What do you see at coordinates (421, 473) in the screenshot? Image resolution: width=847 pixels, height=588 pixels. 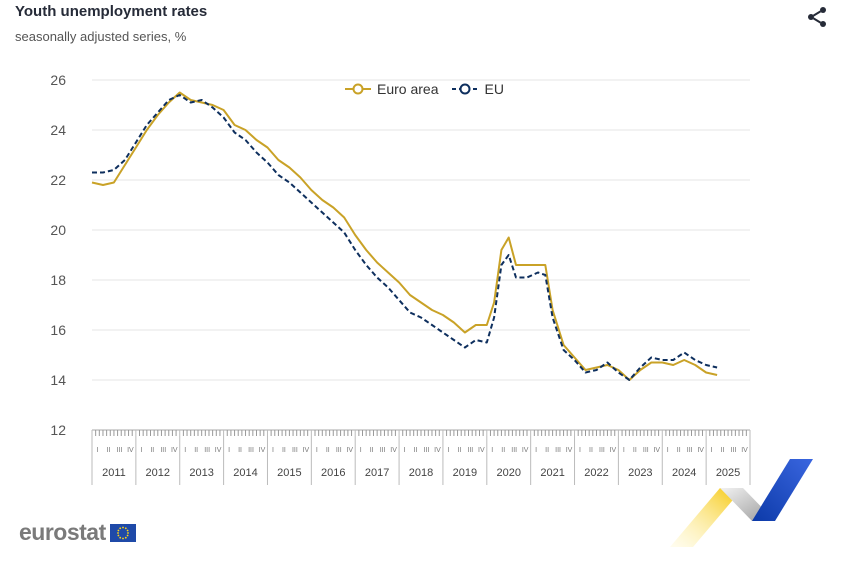 I see `year-label: 2018` at bounding box center [421, 473].